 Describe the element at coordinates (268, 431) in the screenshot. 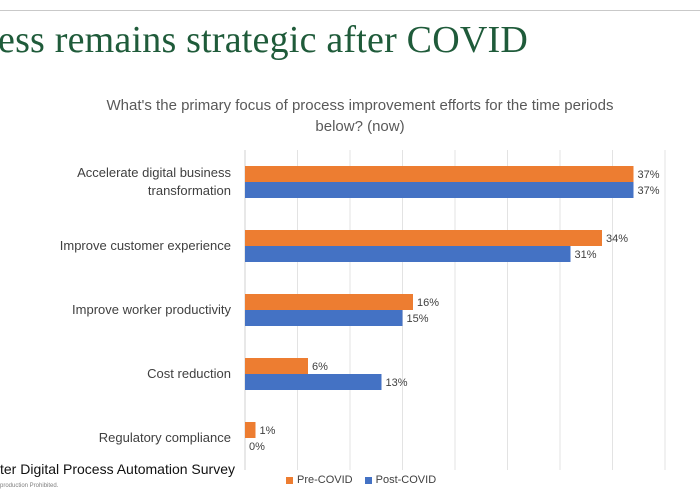

I see `data-label: 1%` at that location.